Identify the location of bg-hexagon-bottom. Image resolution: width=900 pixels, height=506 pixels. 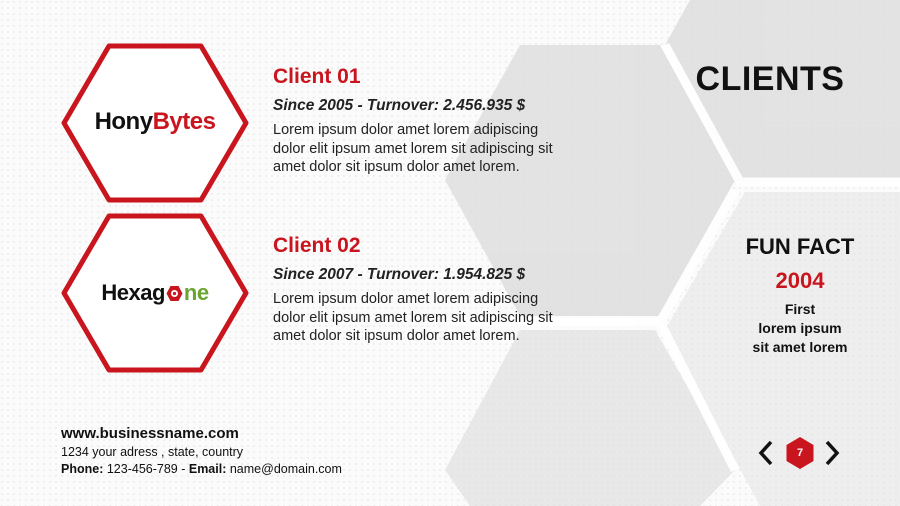
(590, 418).